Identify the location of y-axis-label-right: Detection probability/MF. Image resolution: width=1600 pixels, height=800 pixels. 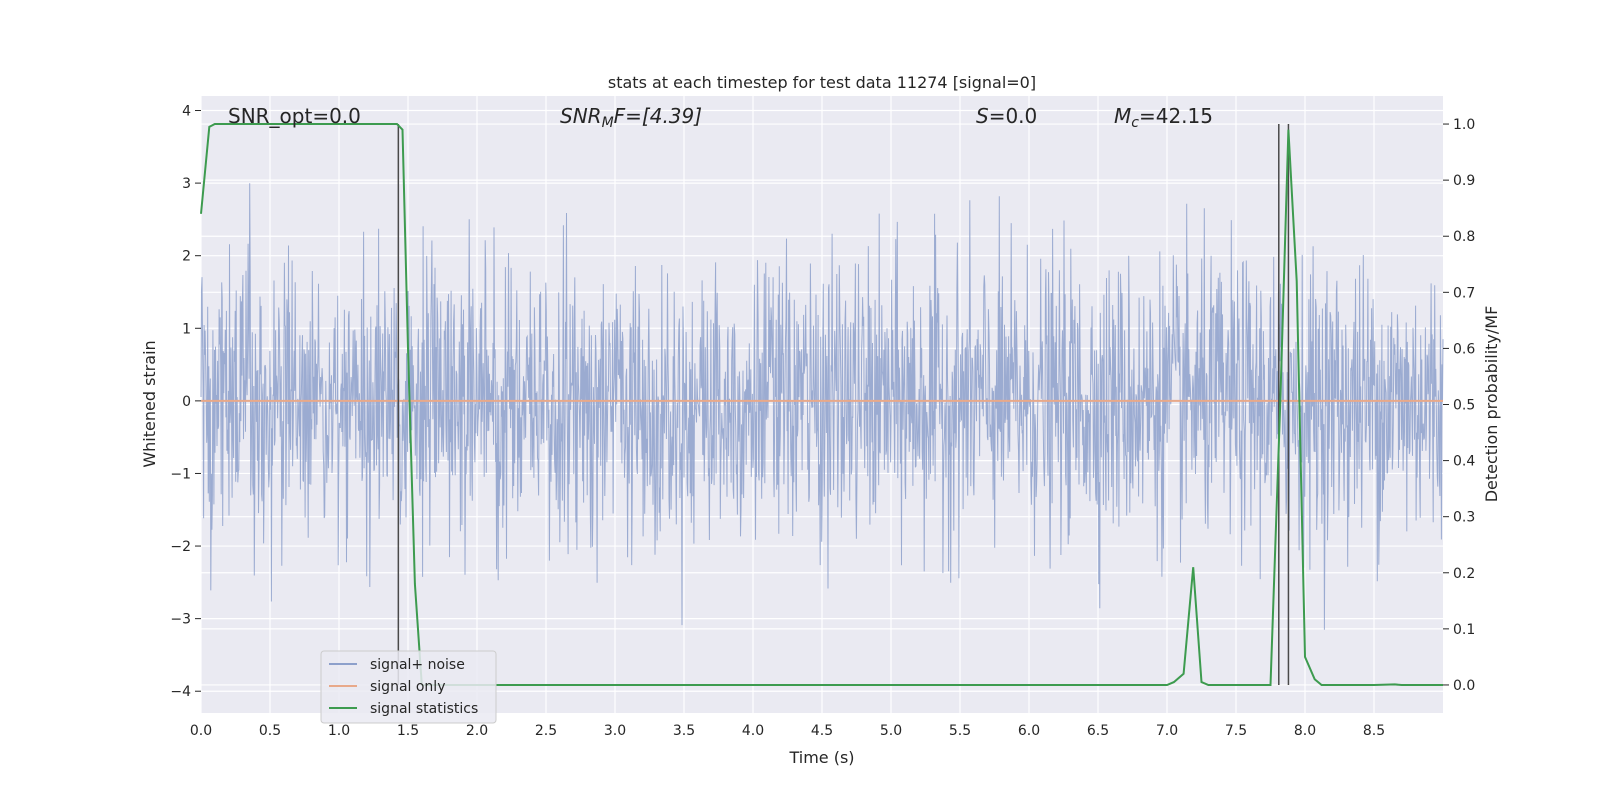
(1491, 404).